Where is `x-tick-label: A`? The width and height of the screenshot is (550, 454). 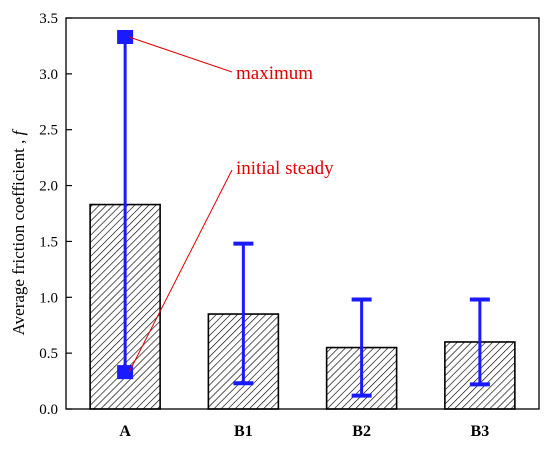 x-tick-label: A is located at coordinates (125, 431).